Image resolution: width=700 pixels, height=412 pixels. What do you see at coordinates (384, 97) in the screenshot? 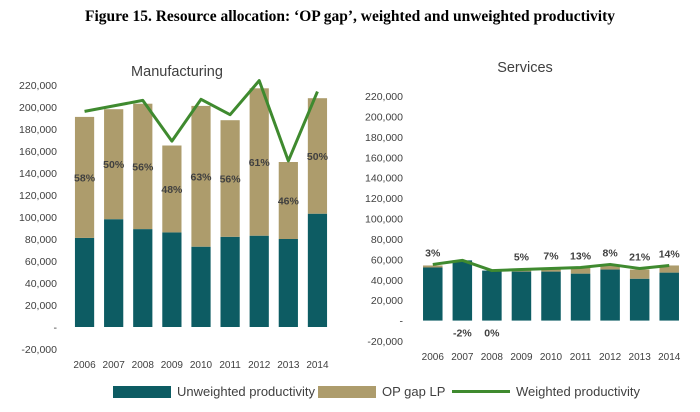
I see `services-ytick-label: 220,000` at bounding box center [384, 97].